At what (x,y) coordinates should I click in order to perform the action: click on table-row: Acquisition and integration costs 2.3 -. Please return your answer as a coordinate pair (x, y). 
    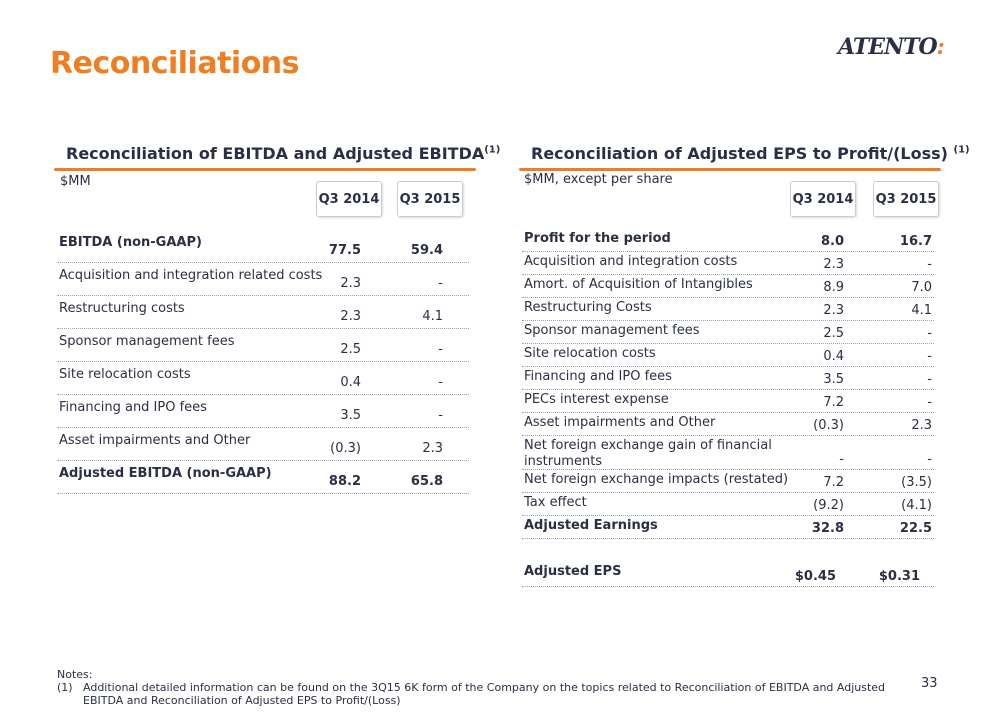
    Looking at the image, I should click on (728, 263).